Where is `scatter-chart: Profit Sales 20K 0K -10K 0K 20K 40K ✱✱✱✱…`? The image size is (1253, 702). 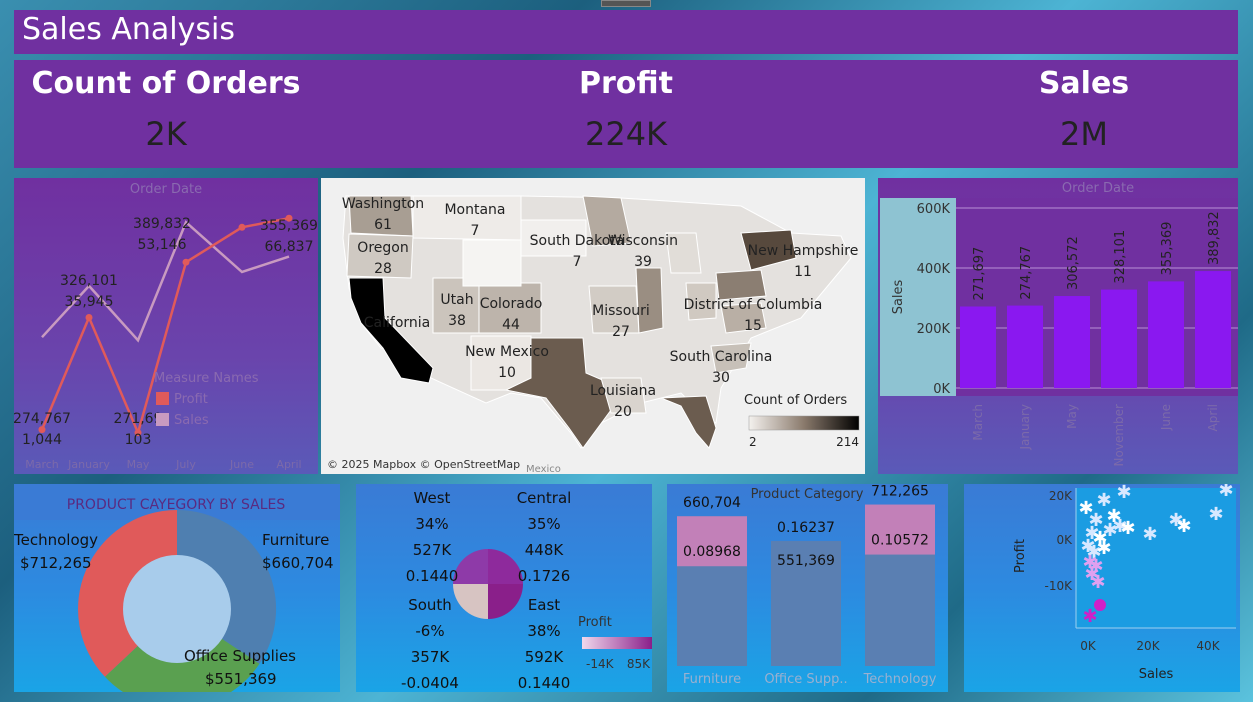
scatter-chart: Profit Sales 20K 0K -10K 0K 20K 40K ✱✱✱✱… is located at coordinates (1124, 583).